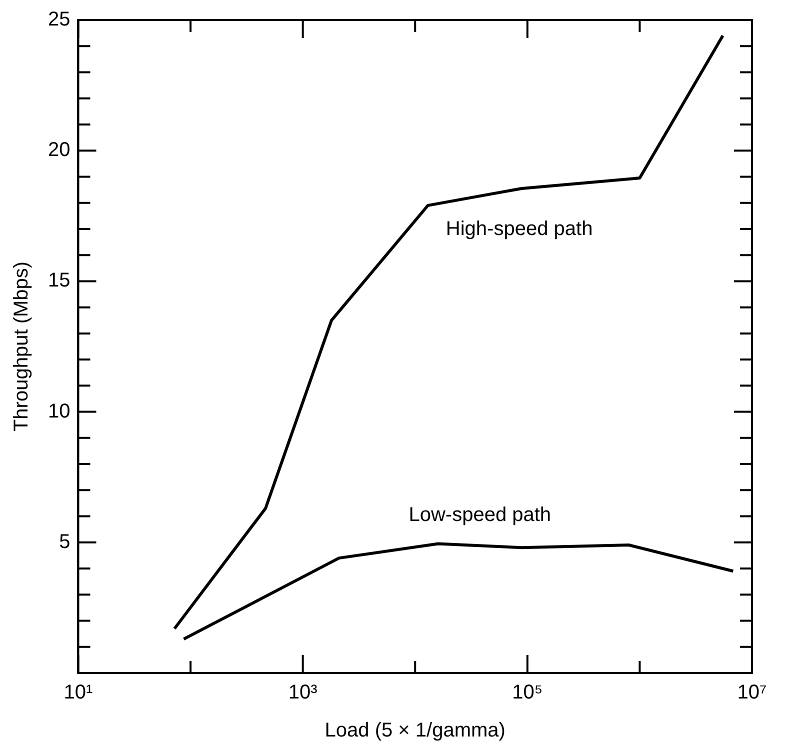 The image size is (792, 755). What do you see at coordinates (519, 229) in the screenshot?
I see `series-label: High-speed path` at bounding box center [519, 229].